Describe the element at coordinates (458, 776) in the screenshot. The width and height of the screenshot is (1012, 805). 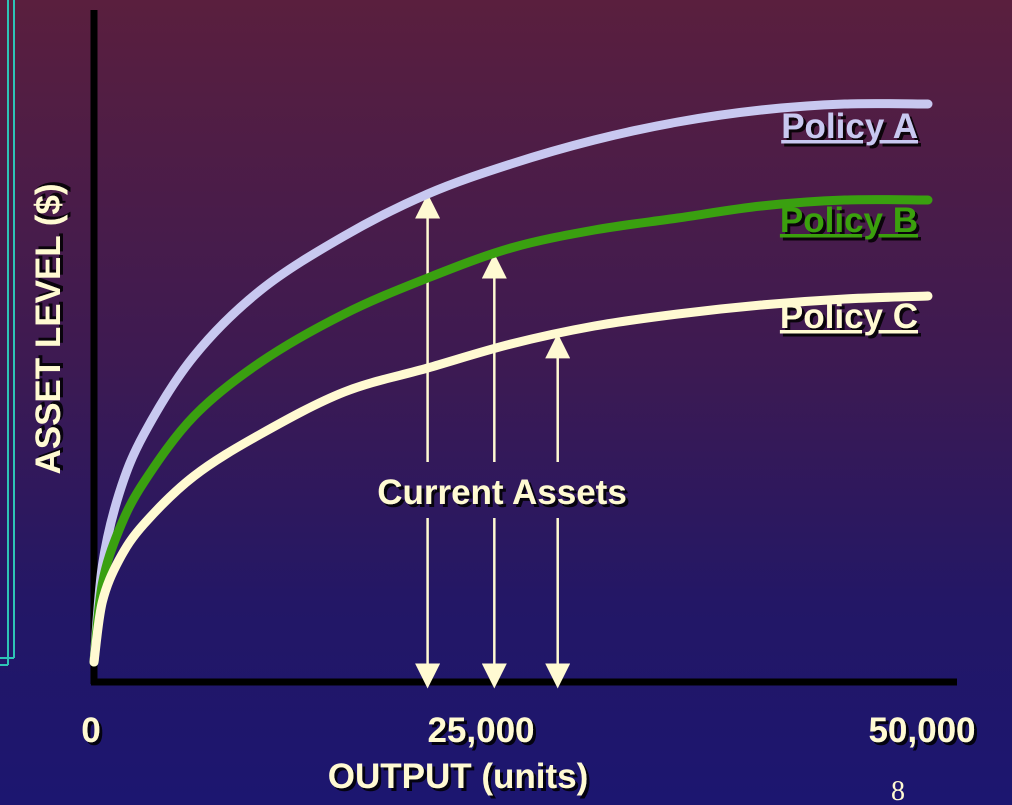
I see `x-axis-label: OUTPUT (units)` at that location.